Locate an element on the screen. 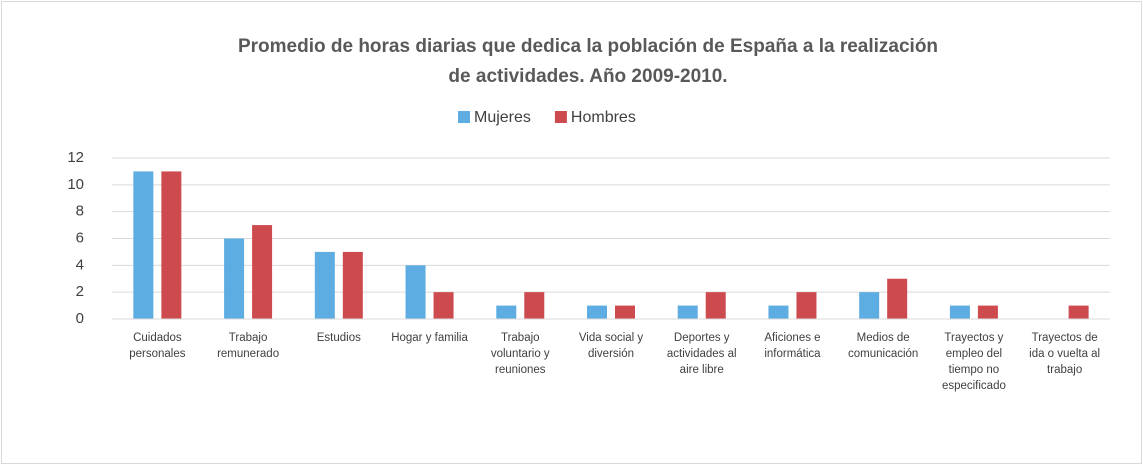 Image resolution: width=1143 pixels, height=465 pixels. x-tick-label-line: diversión is located at coordinates (611, 354).